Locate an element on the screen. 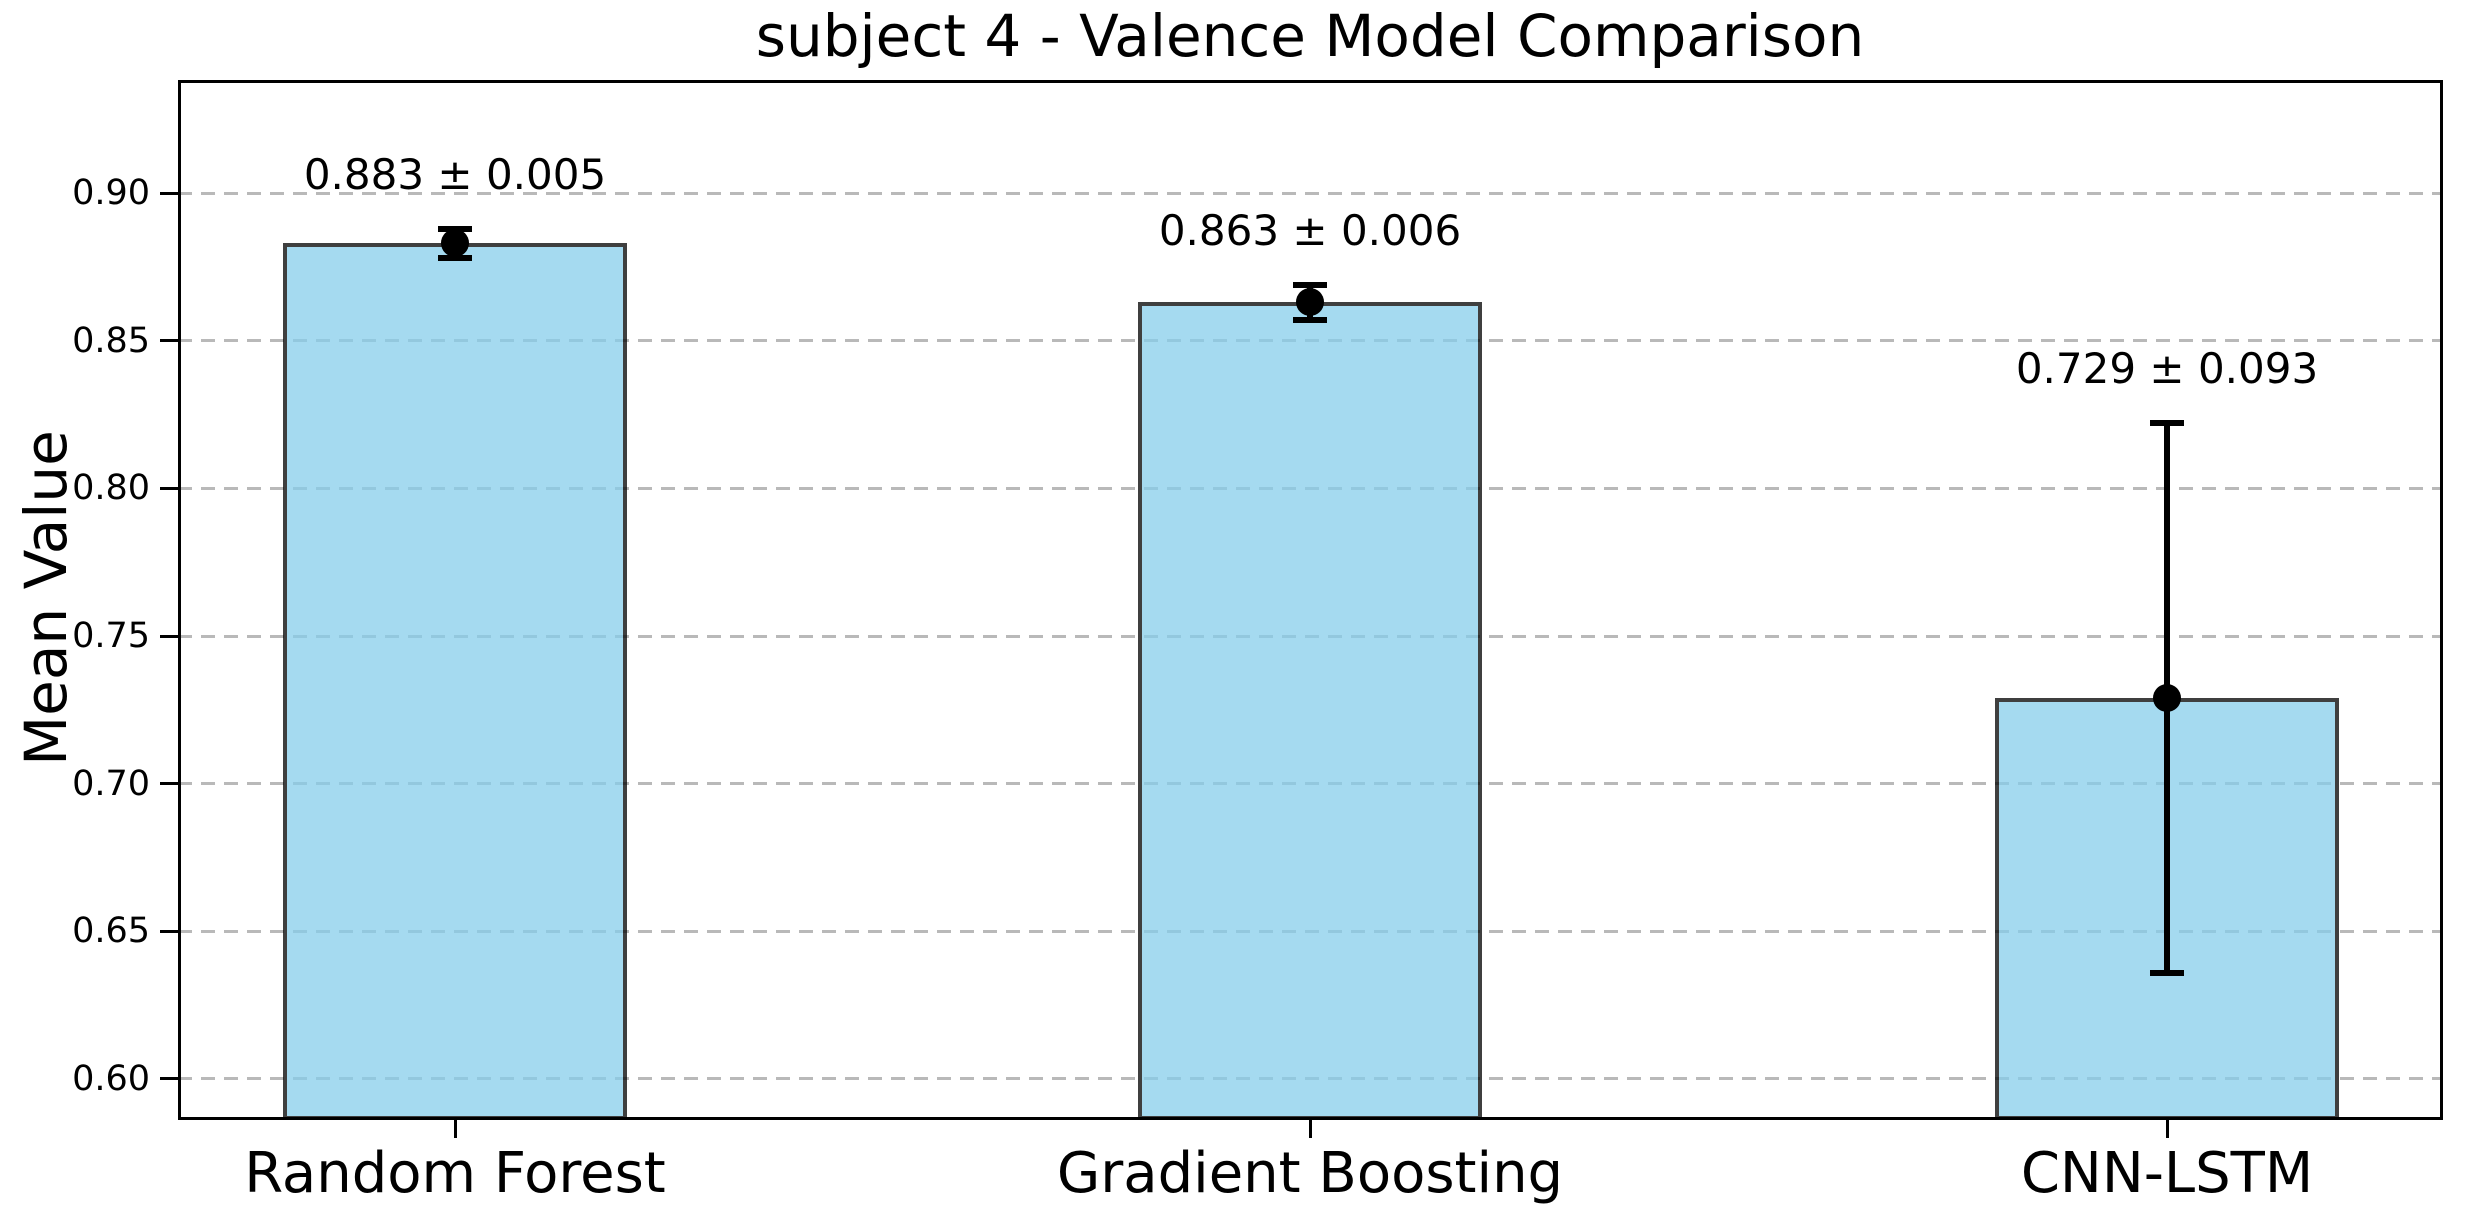 The image size is (2478, 1220). bar-value-annotation: 0.729 ± 0.093 is located at coordinates (2167, 369).